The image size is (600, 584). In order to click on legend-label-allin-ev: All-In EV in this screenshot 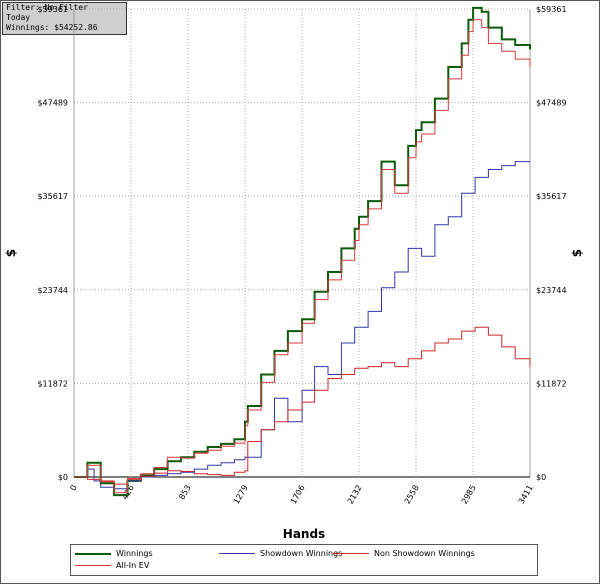, I will do `click(133, 565)`.